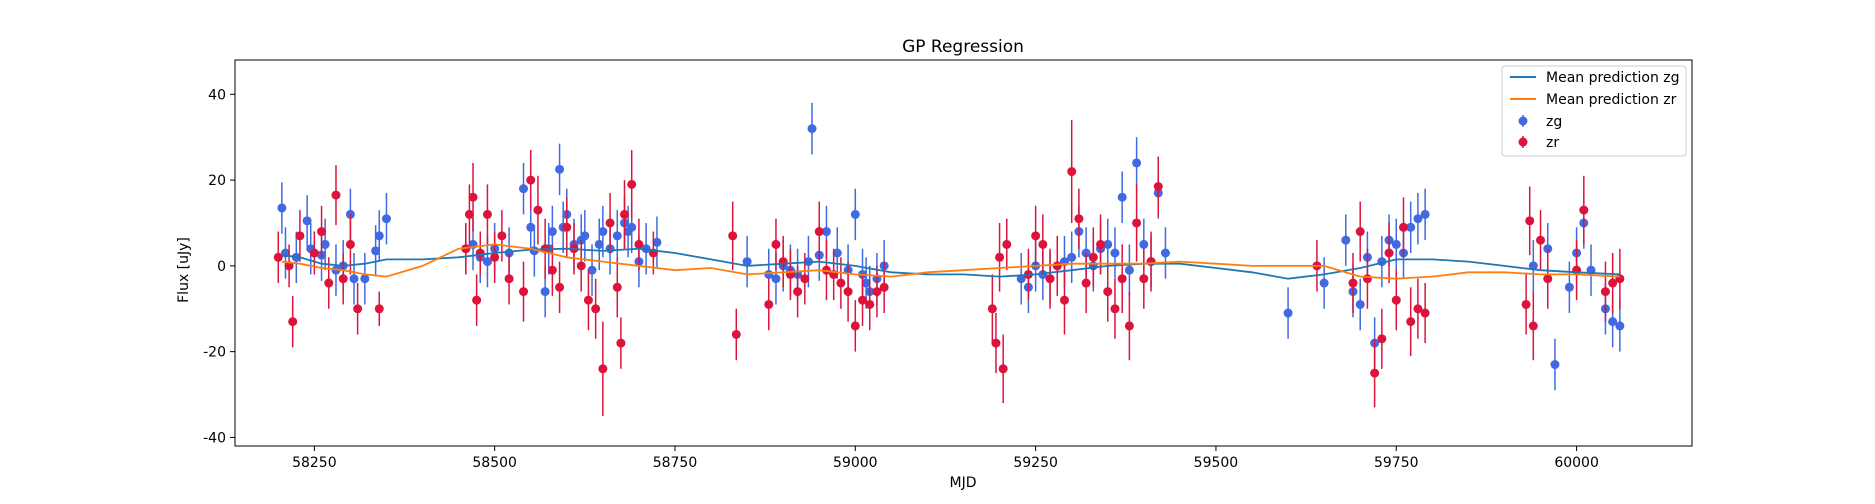 This screenshot has height=504, width=1875. I want to click on line-mean-prediction-zg, so click(950, 263).